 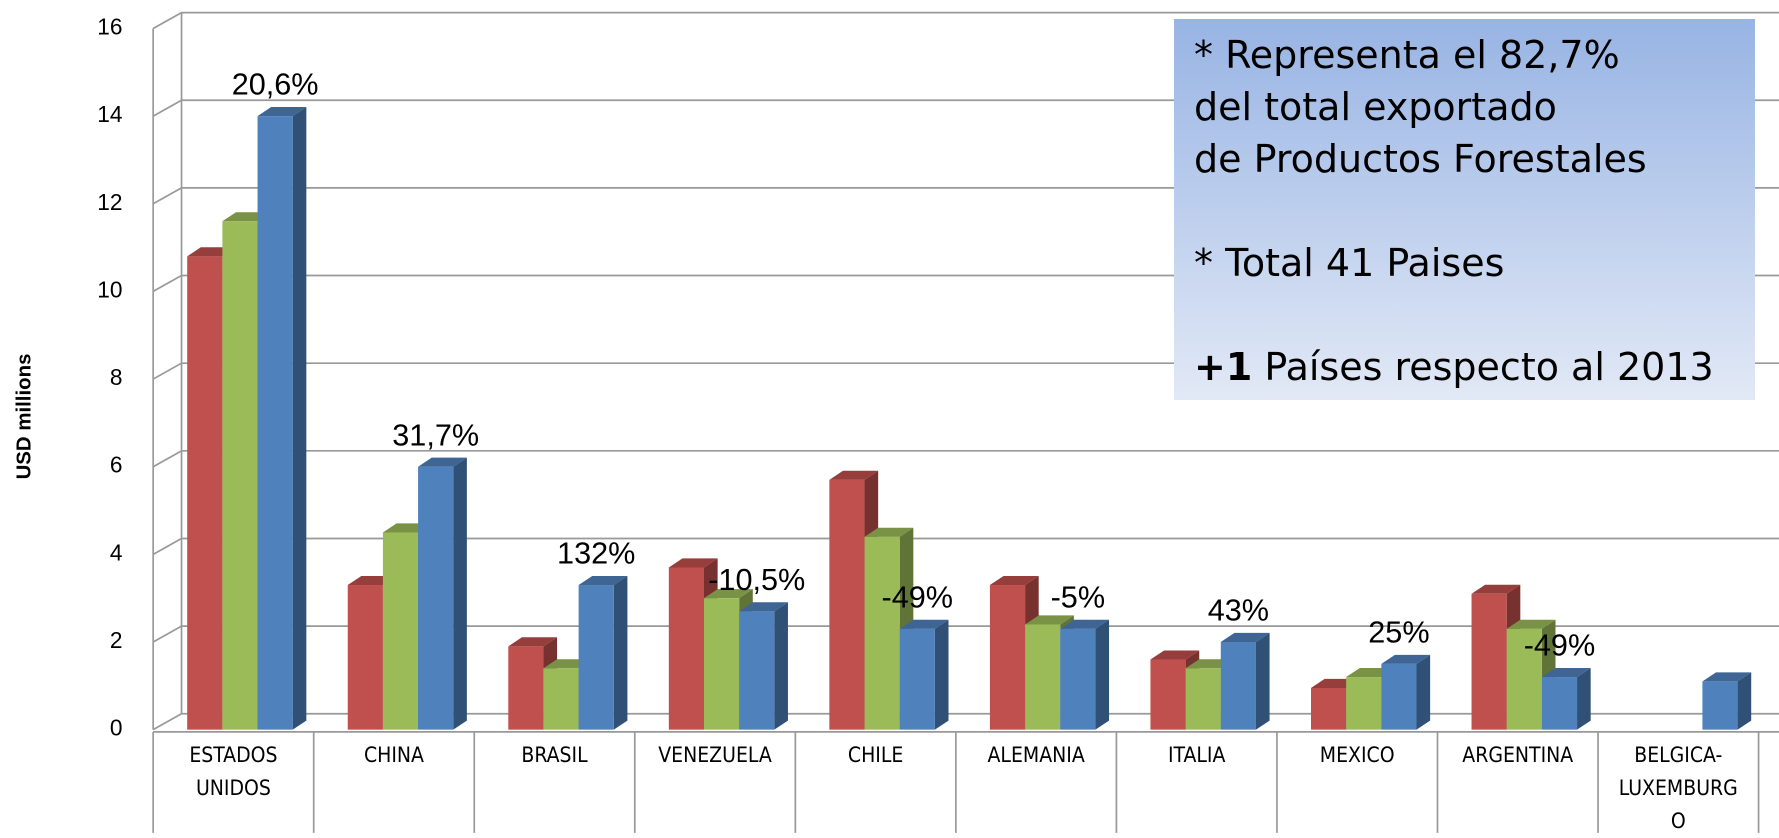 I want to click on y-tick-label: 0, so click(x=116, y=728).